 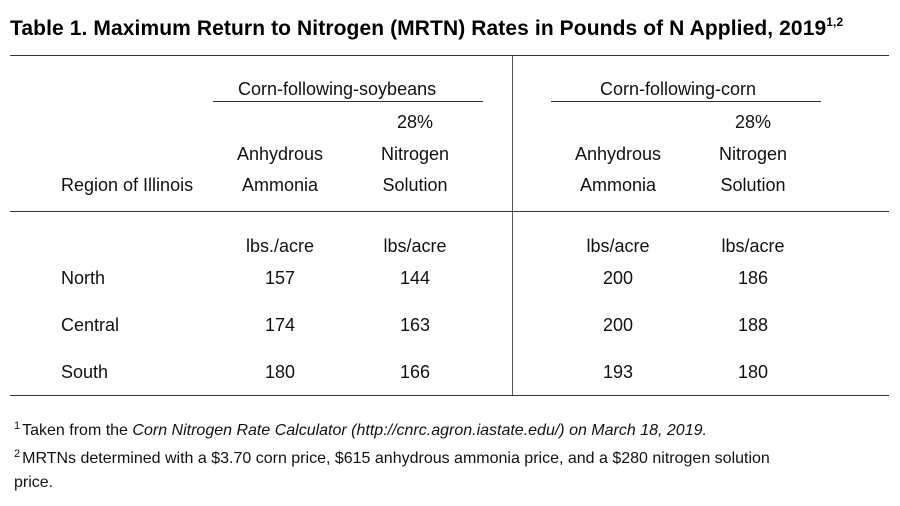 What do you see at coordinates (85, 372) in the screenshot?
I see `row-region-label: South` at bounding box center [85, 372].